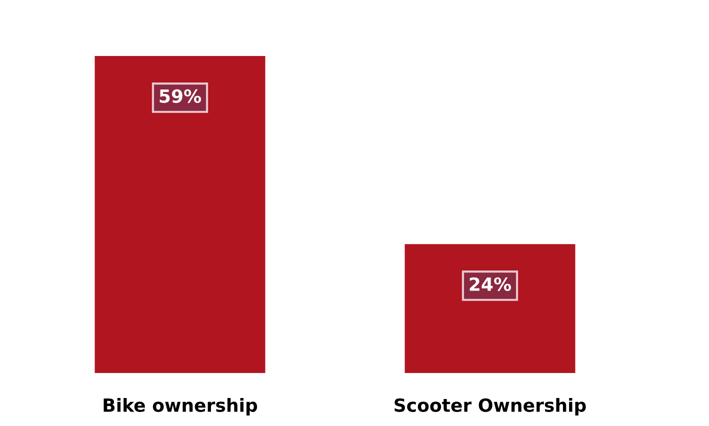 The height and width of the screenshot is (426, 709). What do you see at coordinates (181, 96) in the screenshot?
I see `data-label: 59%` at bounding box center [181, 96].